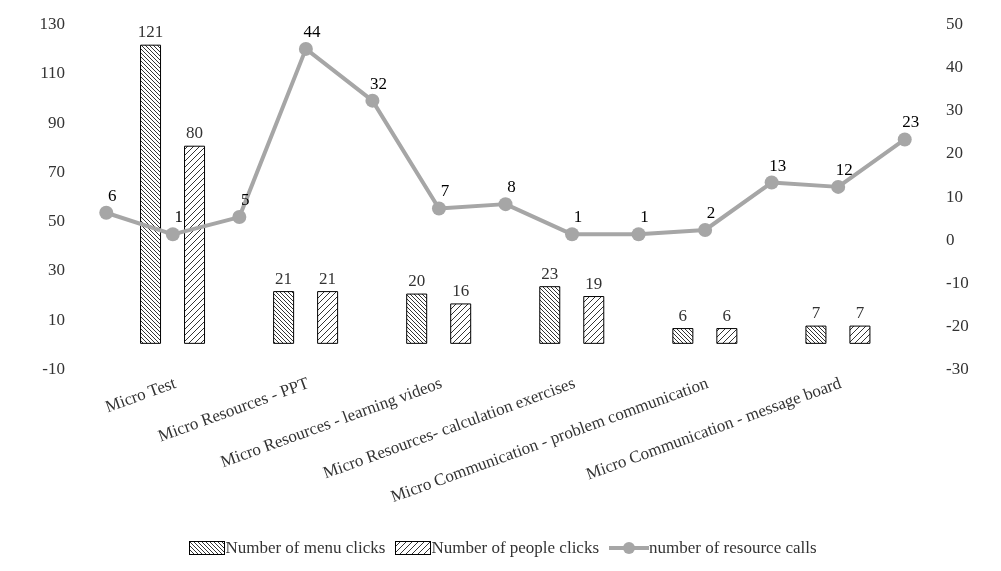  Describe the element at coordinates (53, 369) in the screenshot. I see `y-tick-label: -10` at that location.